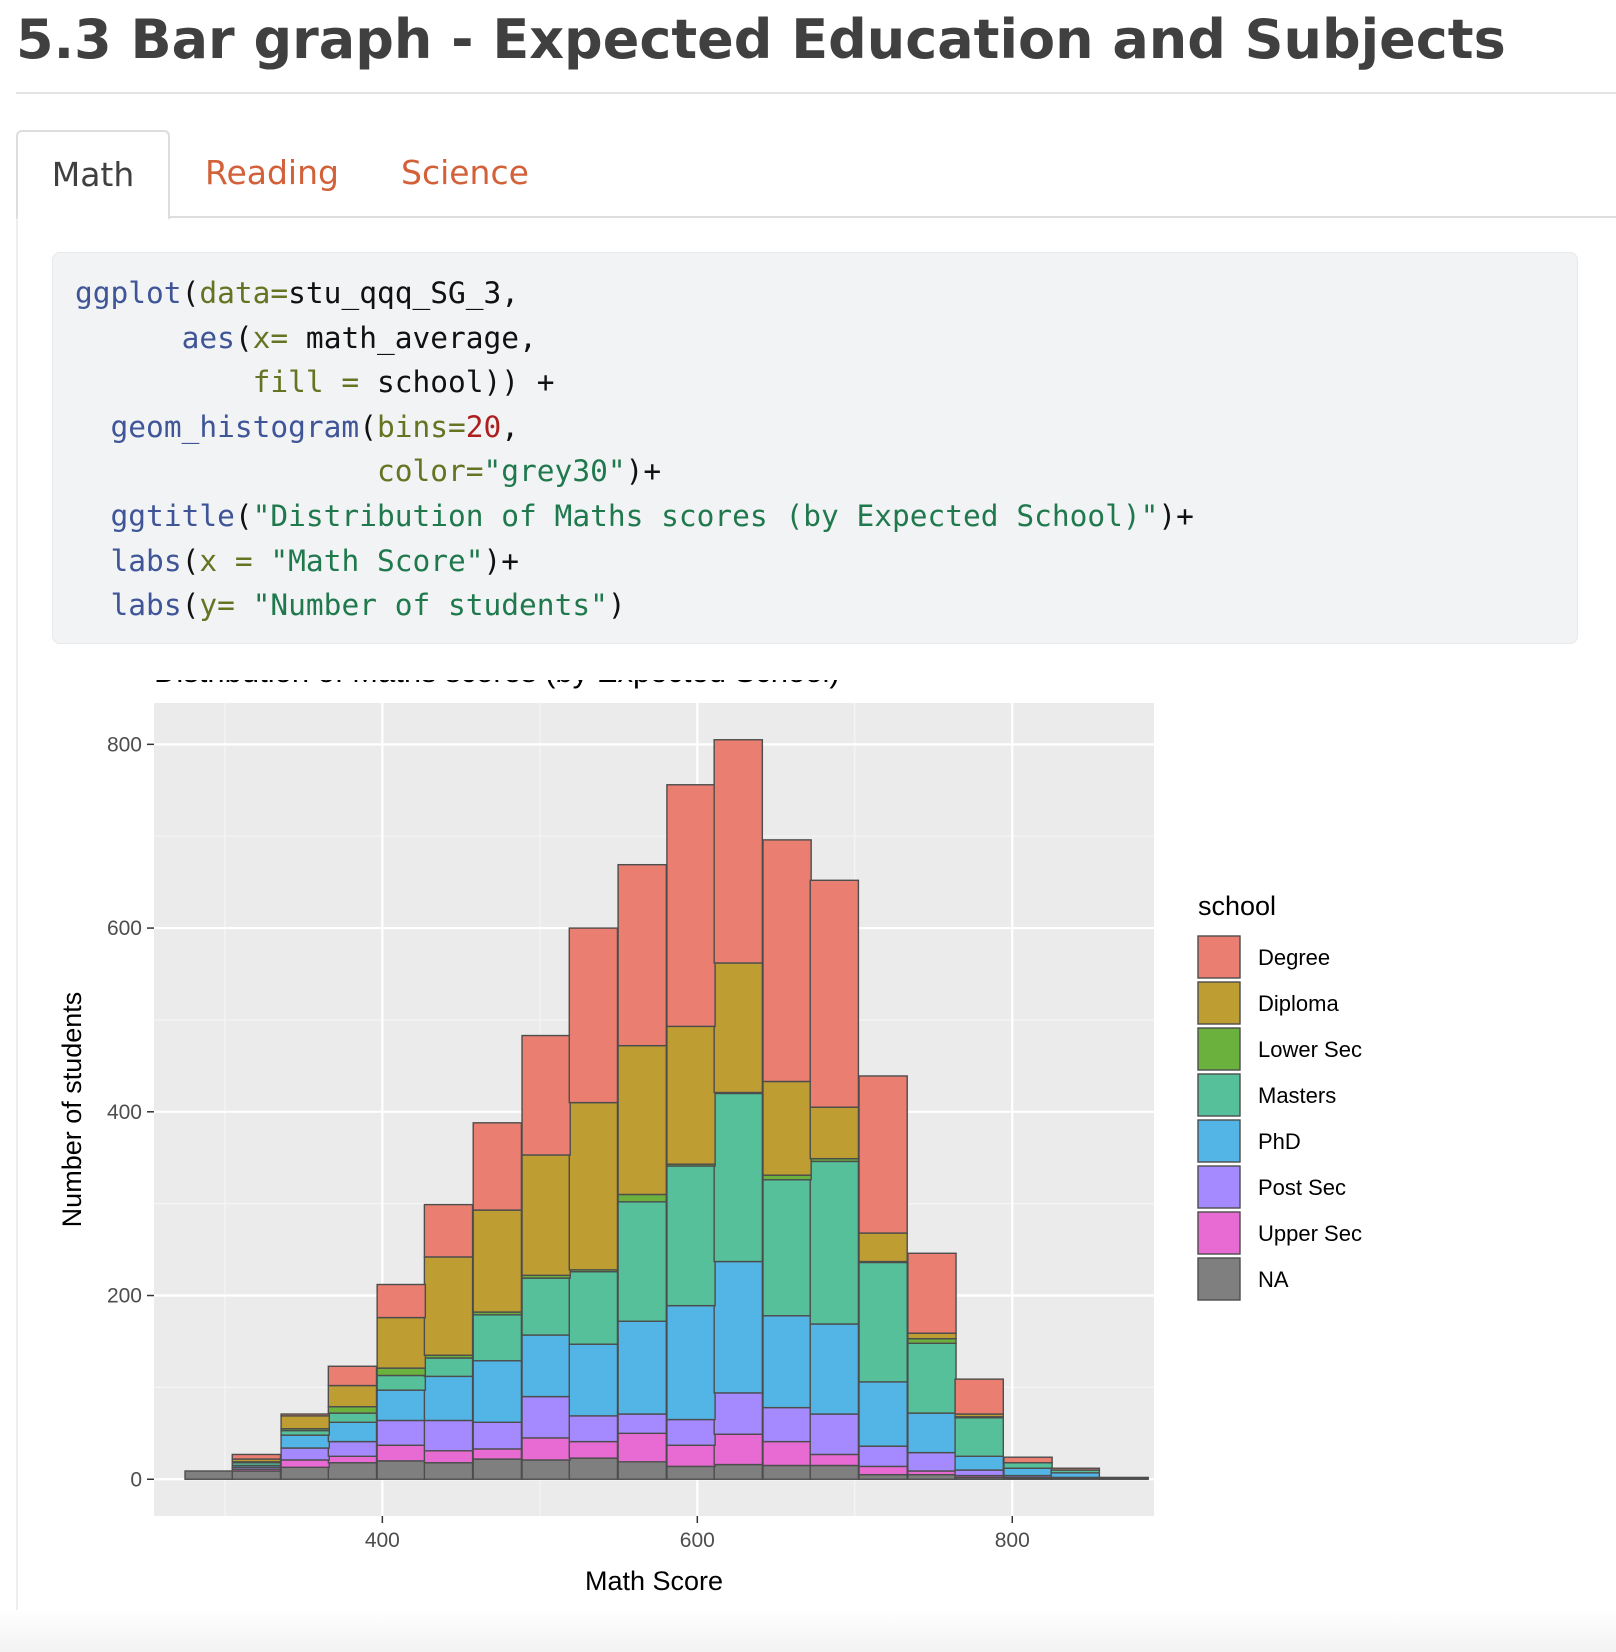  I want to click on title-divider, so click(816, 93).